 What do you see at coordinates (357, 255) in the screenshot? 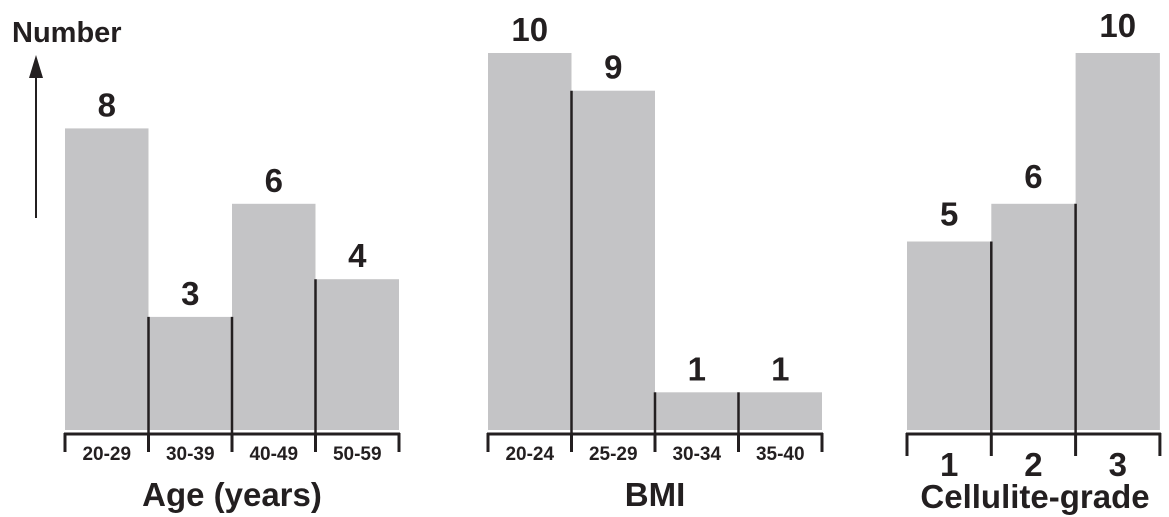
I see `age-bar-value-label: 4` at bounding box center [357, 255].